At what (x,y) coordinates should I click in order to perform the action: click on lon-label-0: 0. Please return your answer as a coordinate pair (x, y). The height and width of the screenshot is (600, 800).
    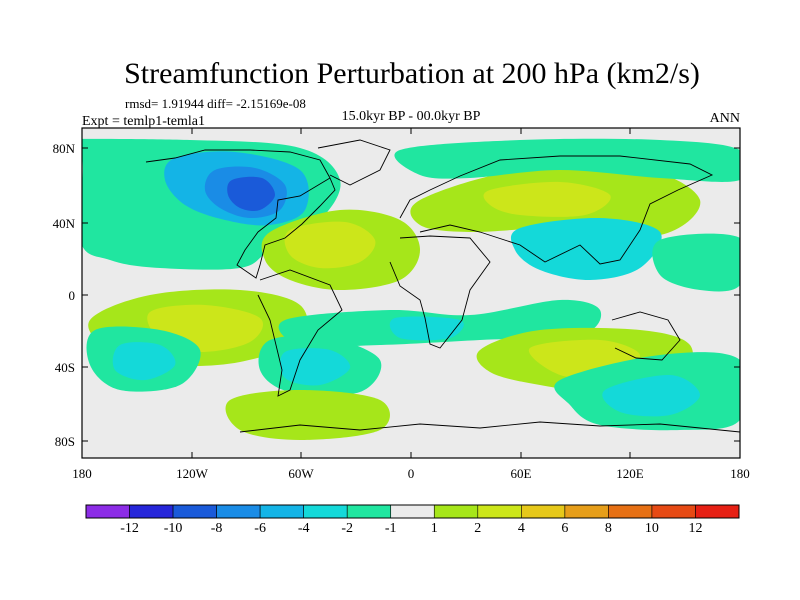
    Looking at the image, I should click on (411, 473).